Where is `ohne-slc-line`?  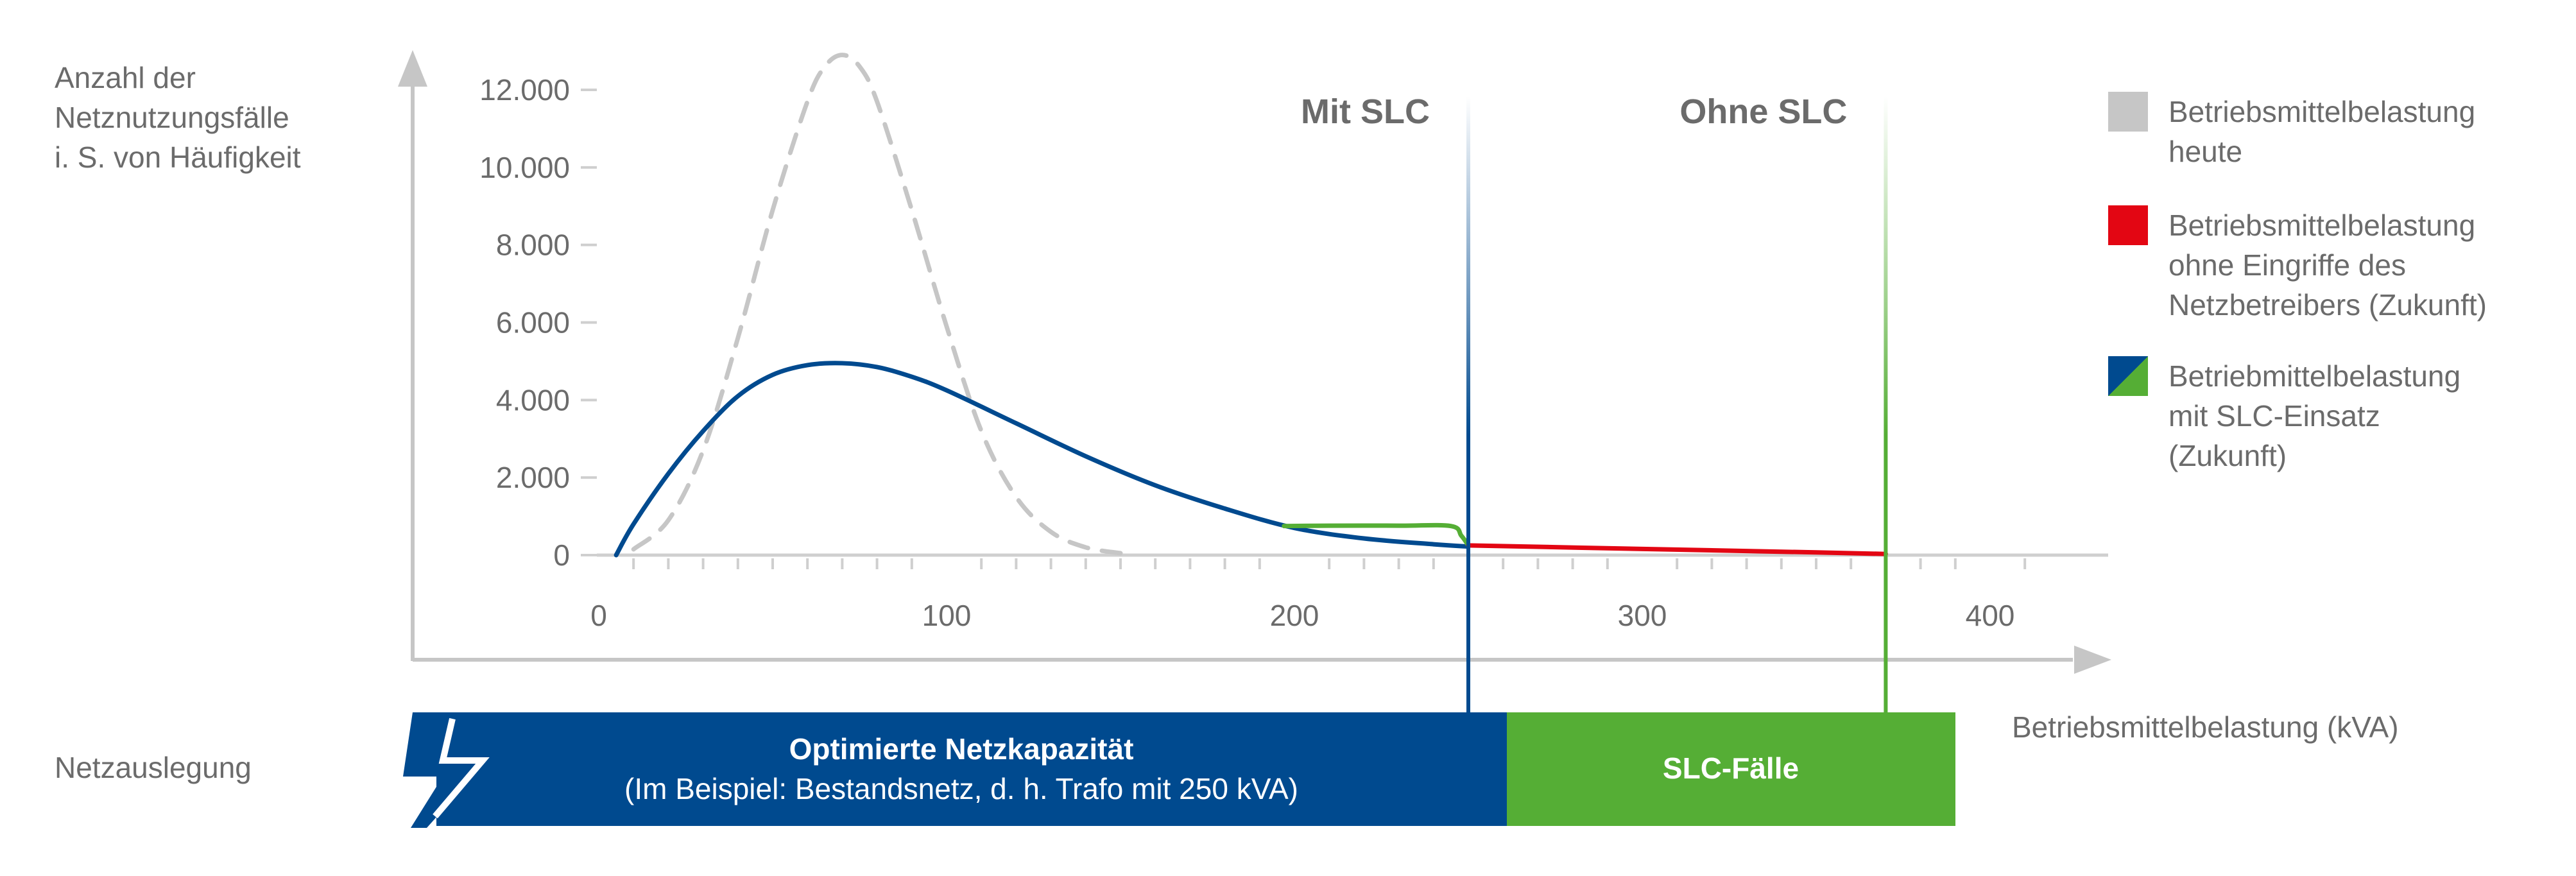
ohne-slc-line is located at coordinates (1886, 404).